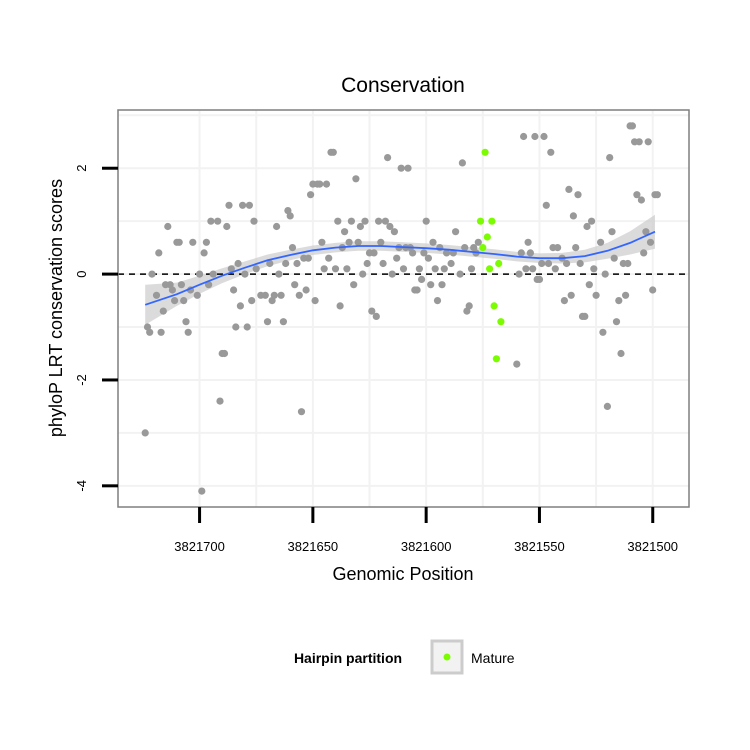  Describe the element at coordinates (81, 168) in the screenshot. I see `y-tick-label: 2` at that location.